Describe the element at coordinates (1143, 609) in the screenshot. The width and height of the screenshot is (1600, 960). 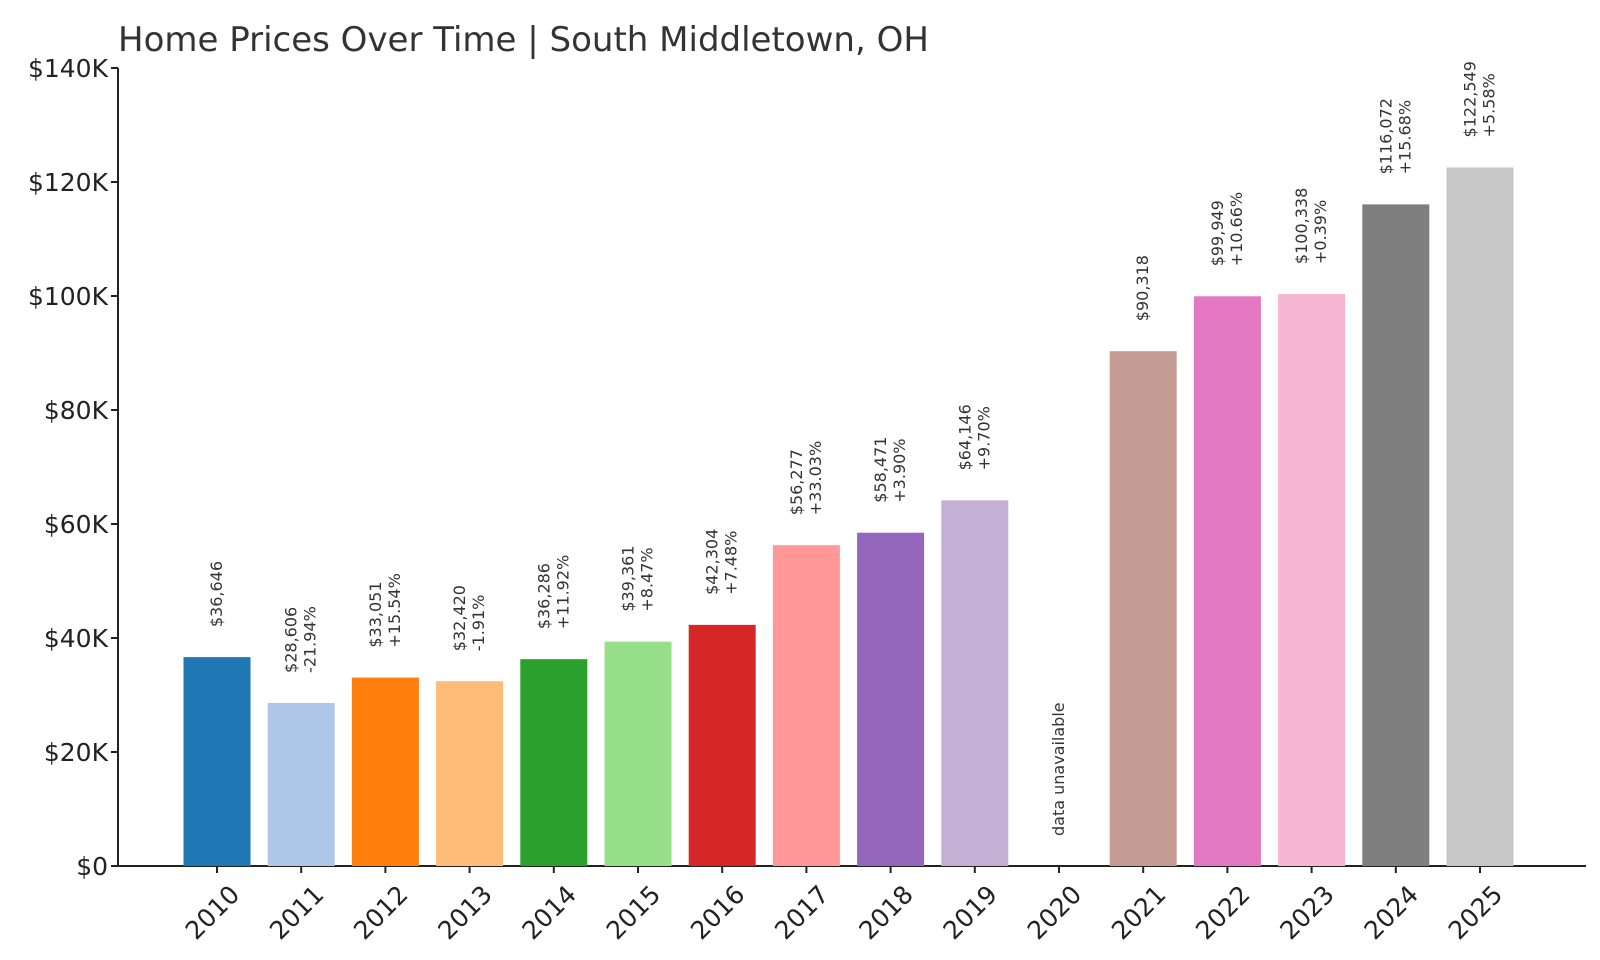
I see `bar-2021` at that location.